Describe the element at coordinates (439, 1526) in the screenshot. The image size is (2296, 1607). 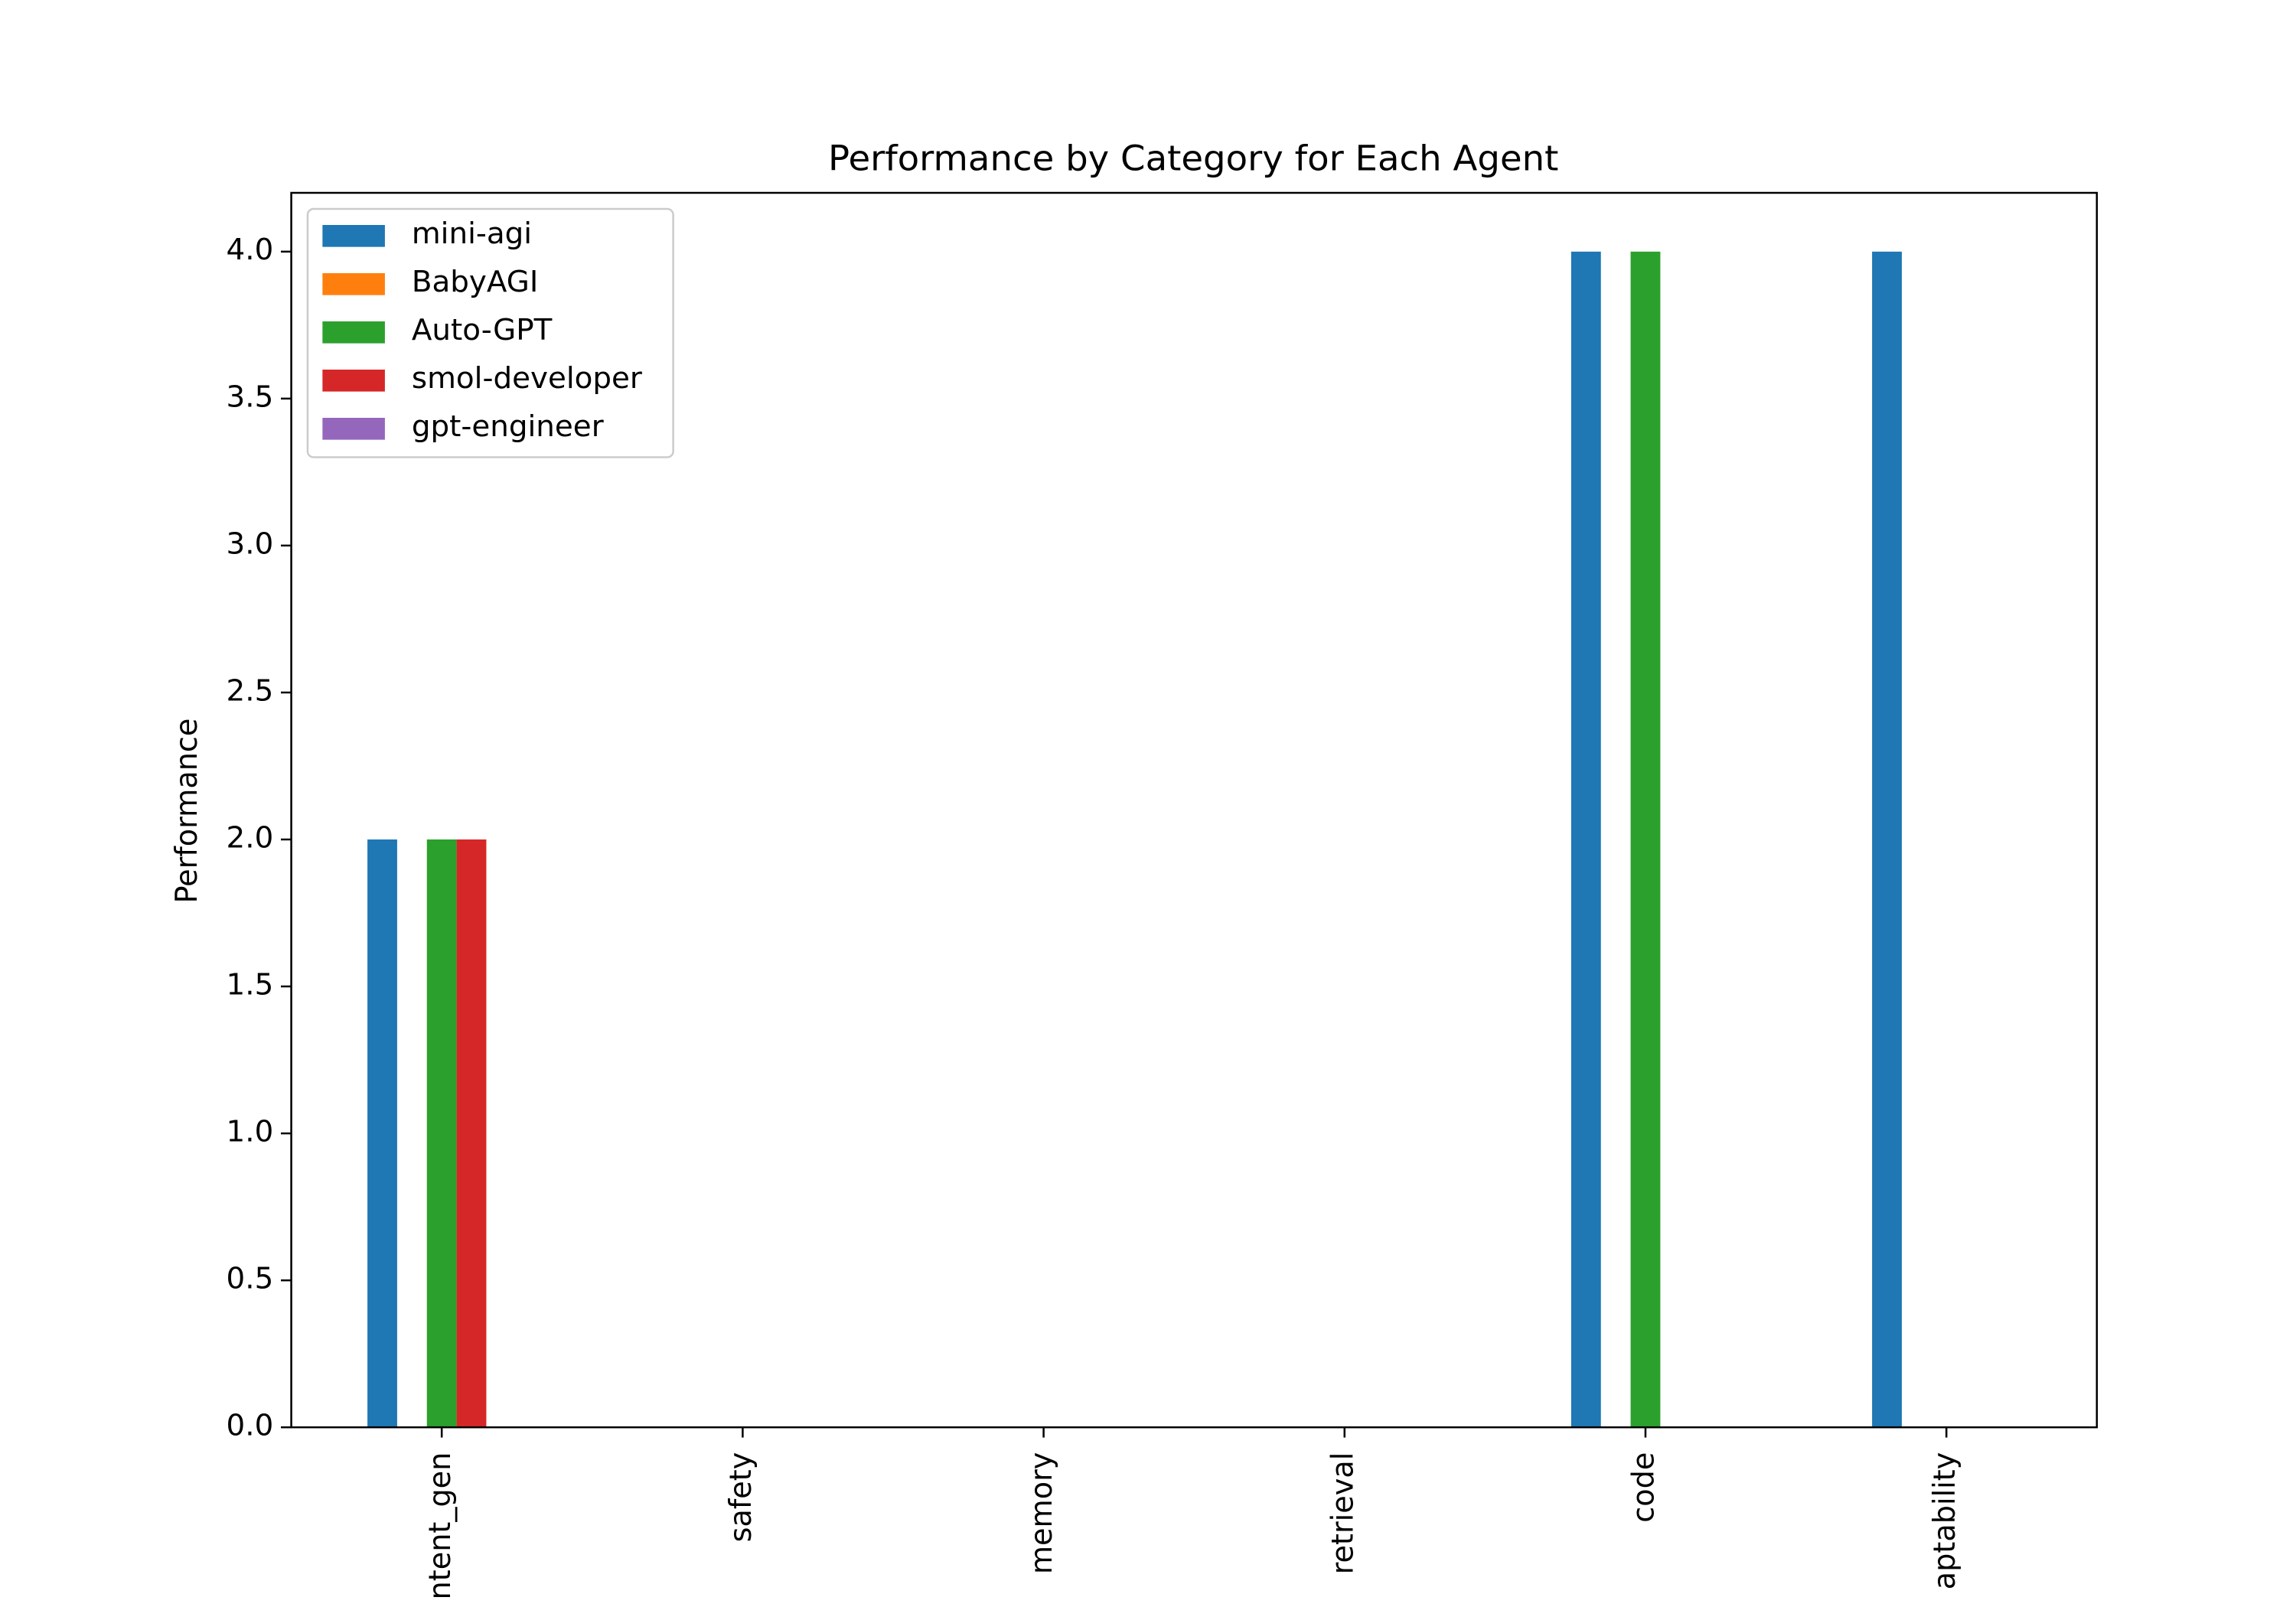
I see `x-tick-label: ntent_gen` at that location.